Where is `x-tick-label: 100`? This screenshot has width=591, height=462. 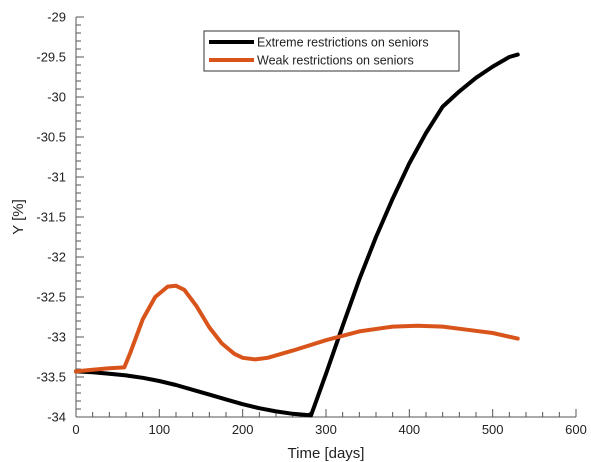 x-tick-label: 100 is located at coordinates (159, 429).